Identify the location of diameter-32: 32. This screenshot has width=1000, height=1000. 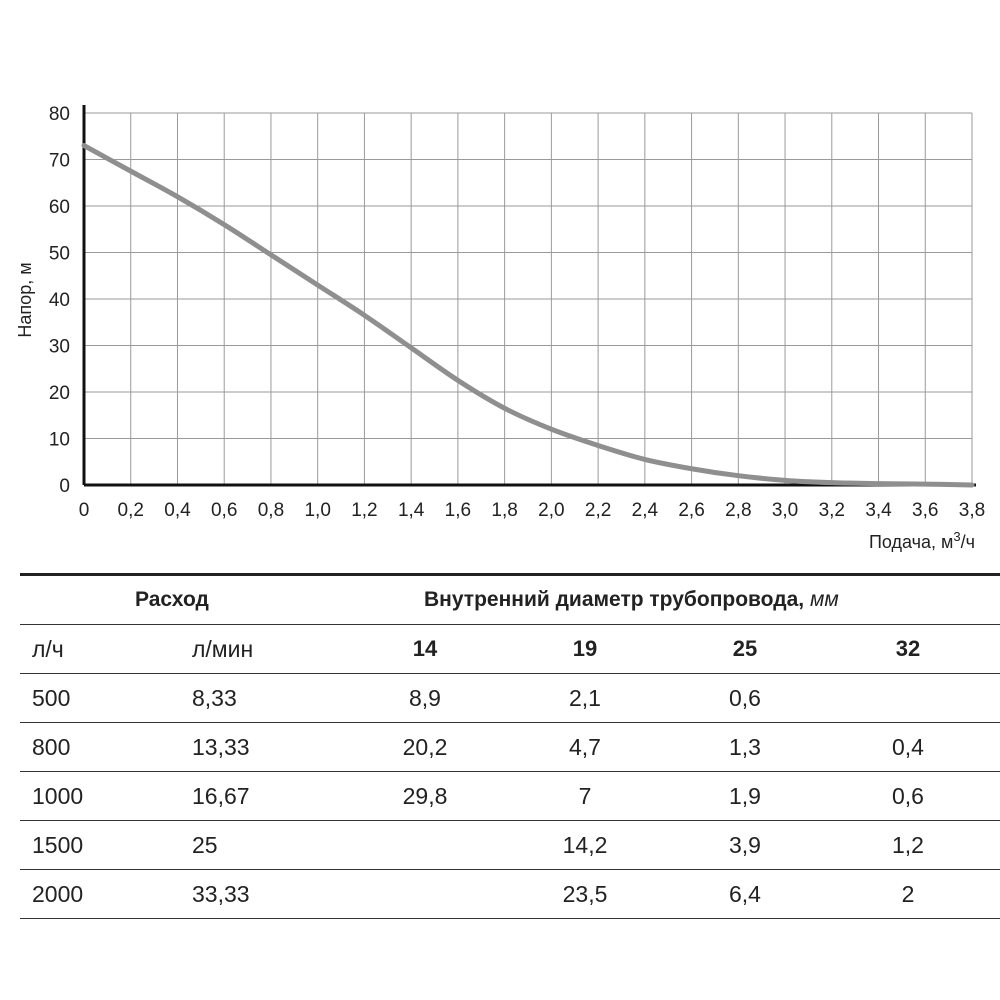
(908, 648).